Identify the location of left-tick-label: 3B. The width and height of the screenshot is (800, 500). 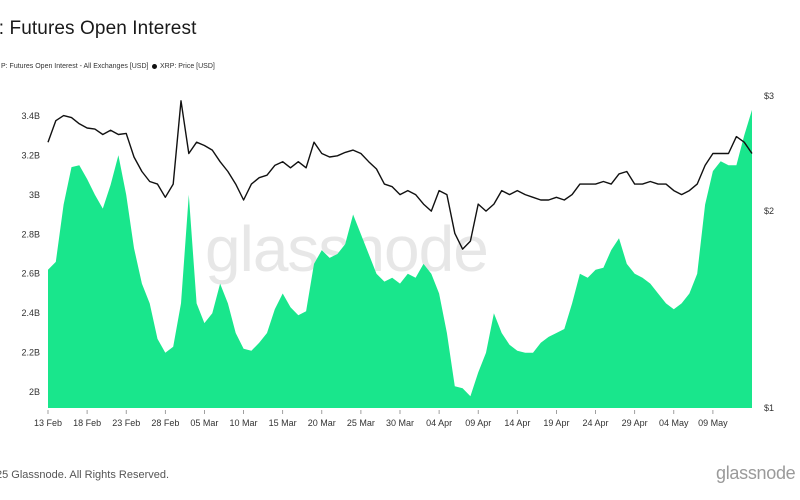
(34, 195).